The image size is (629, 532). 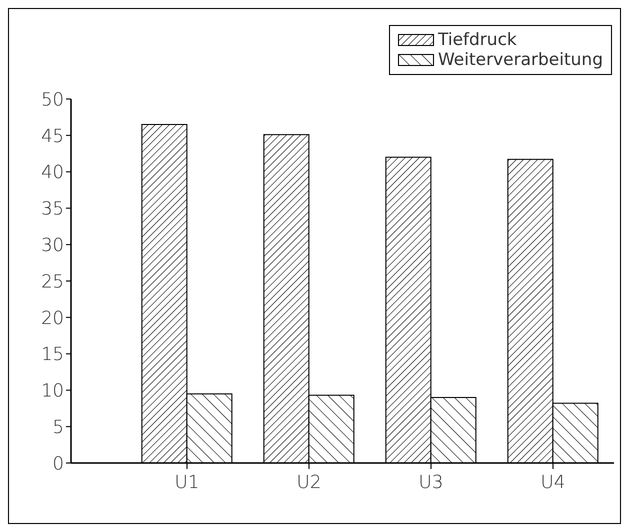 What do you see at coordinates (52, 173) in the screenshot?
I see `y-tick-label: 40` at bounding box center [52, 173].